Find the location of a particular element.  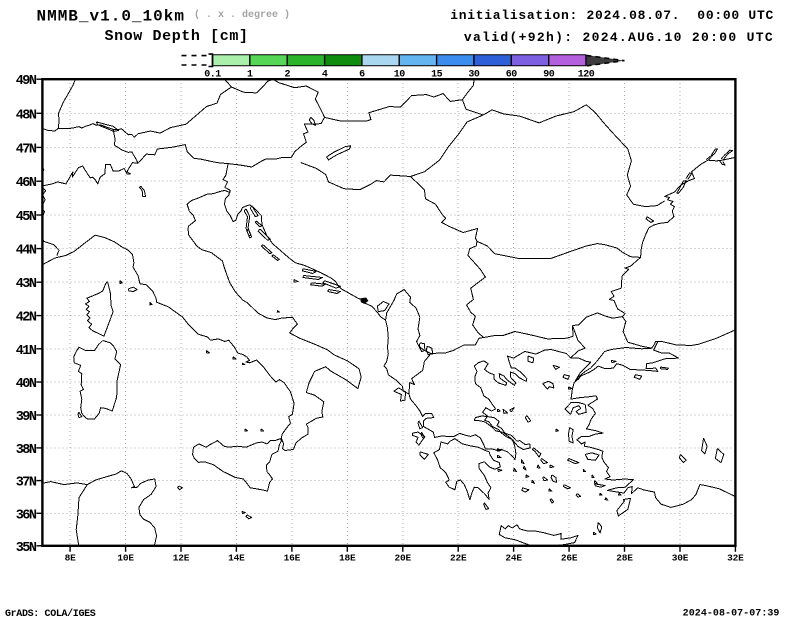

svg-text: 15 is located at coordinates (437, 74).